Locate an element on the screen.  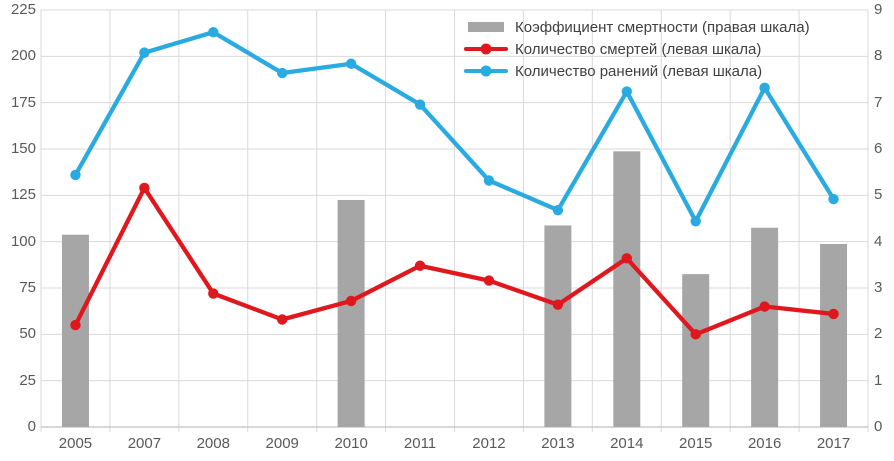
bar-2010 is located at coordinates (351, 313).